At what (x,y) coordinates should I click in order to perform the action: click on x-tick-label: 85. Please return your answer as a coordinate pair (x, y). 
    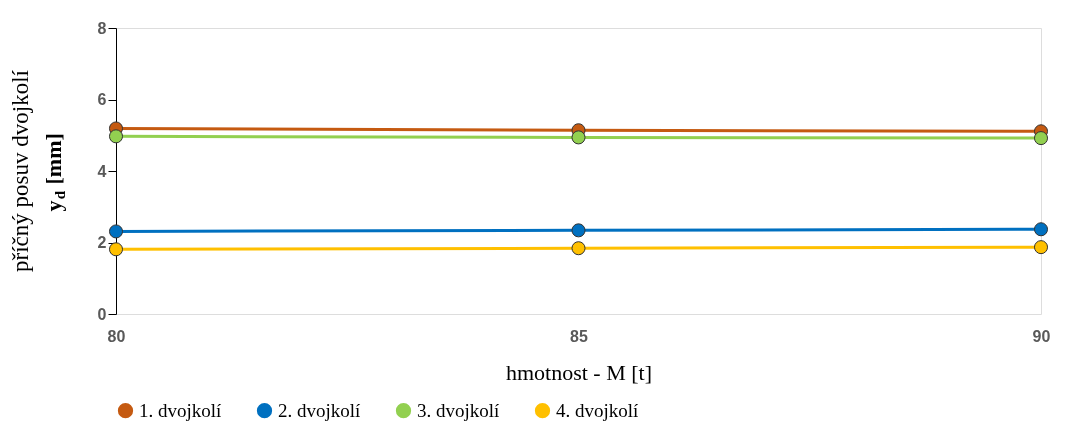
    Looking at the image, I should click on (579, 336).